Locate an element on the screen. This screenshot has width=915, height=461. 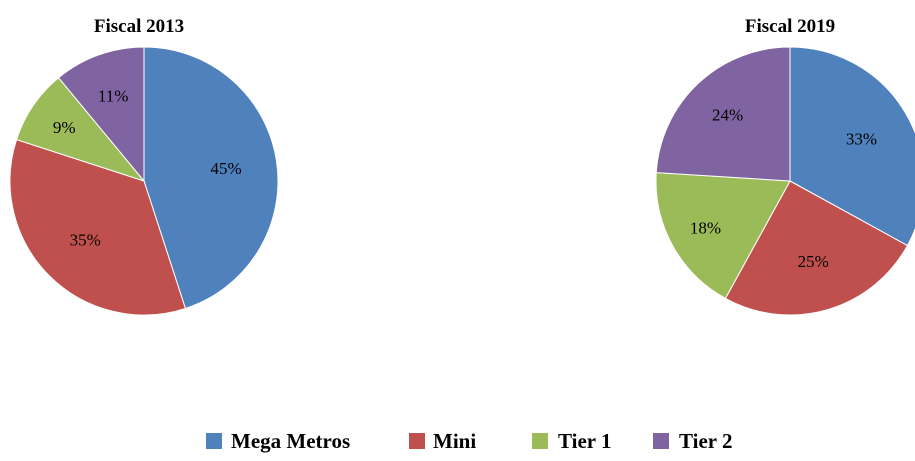
legend-label-tier-2: Tier 2 is located at coordinates (705, 441).